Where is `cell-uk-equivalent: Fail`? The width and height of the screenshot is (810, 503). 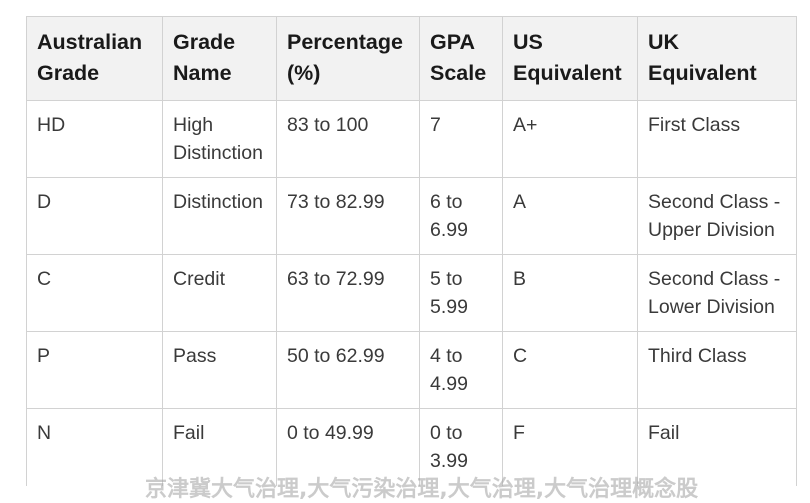 cell-uk-equivalent: Fail is located at coordinates (717, 447).